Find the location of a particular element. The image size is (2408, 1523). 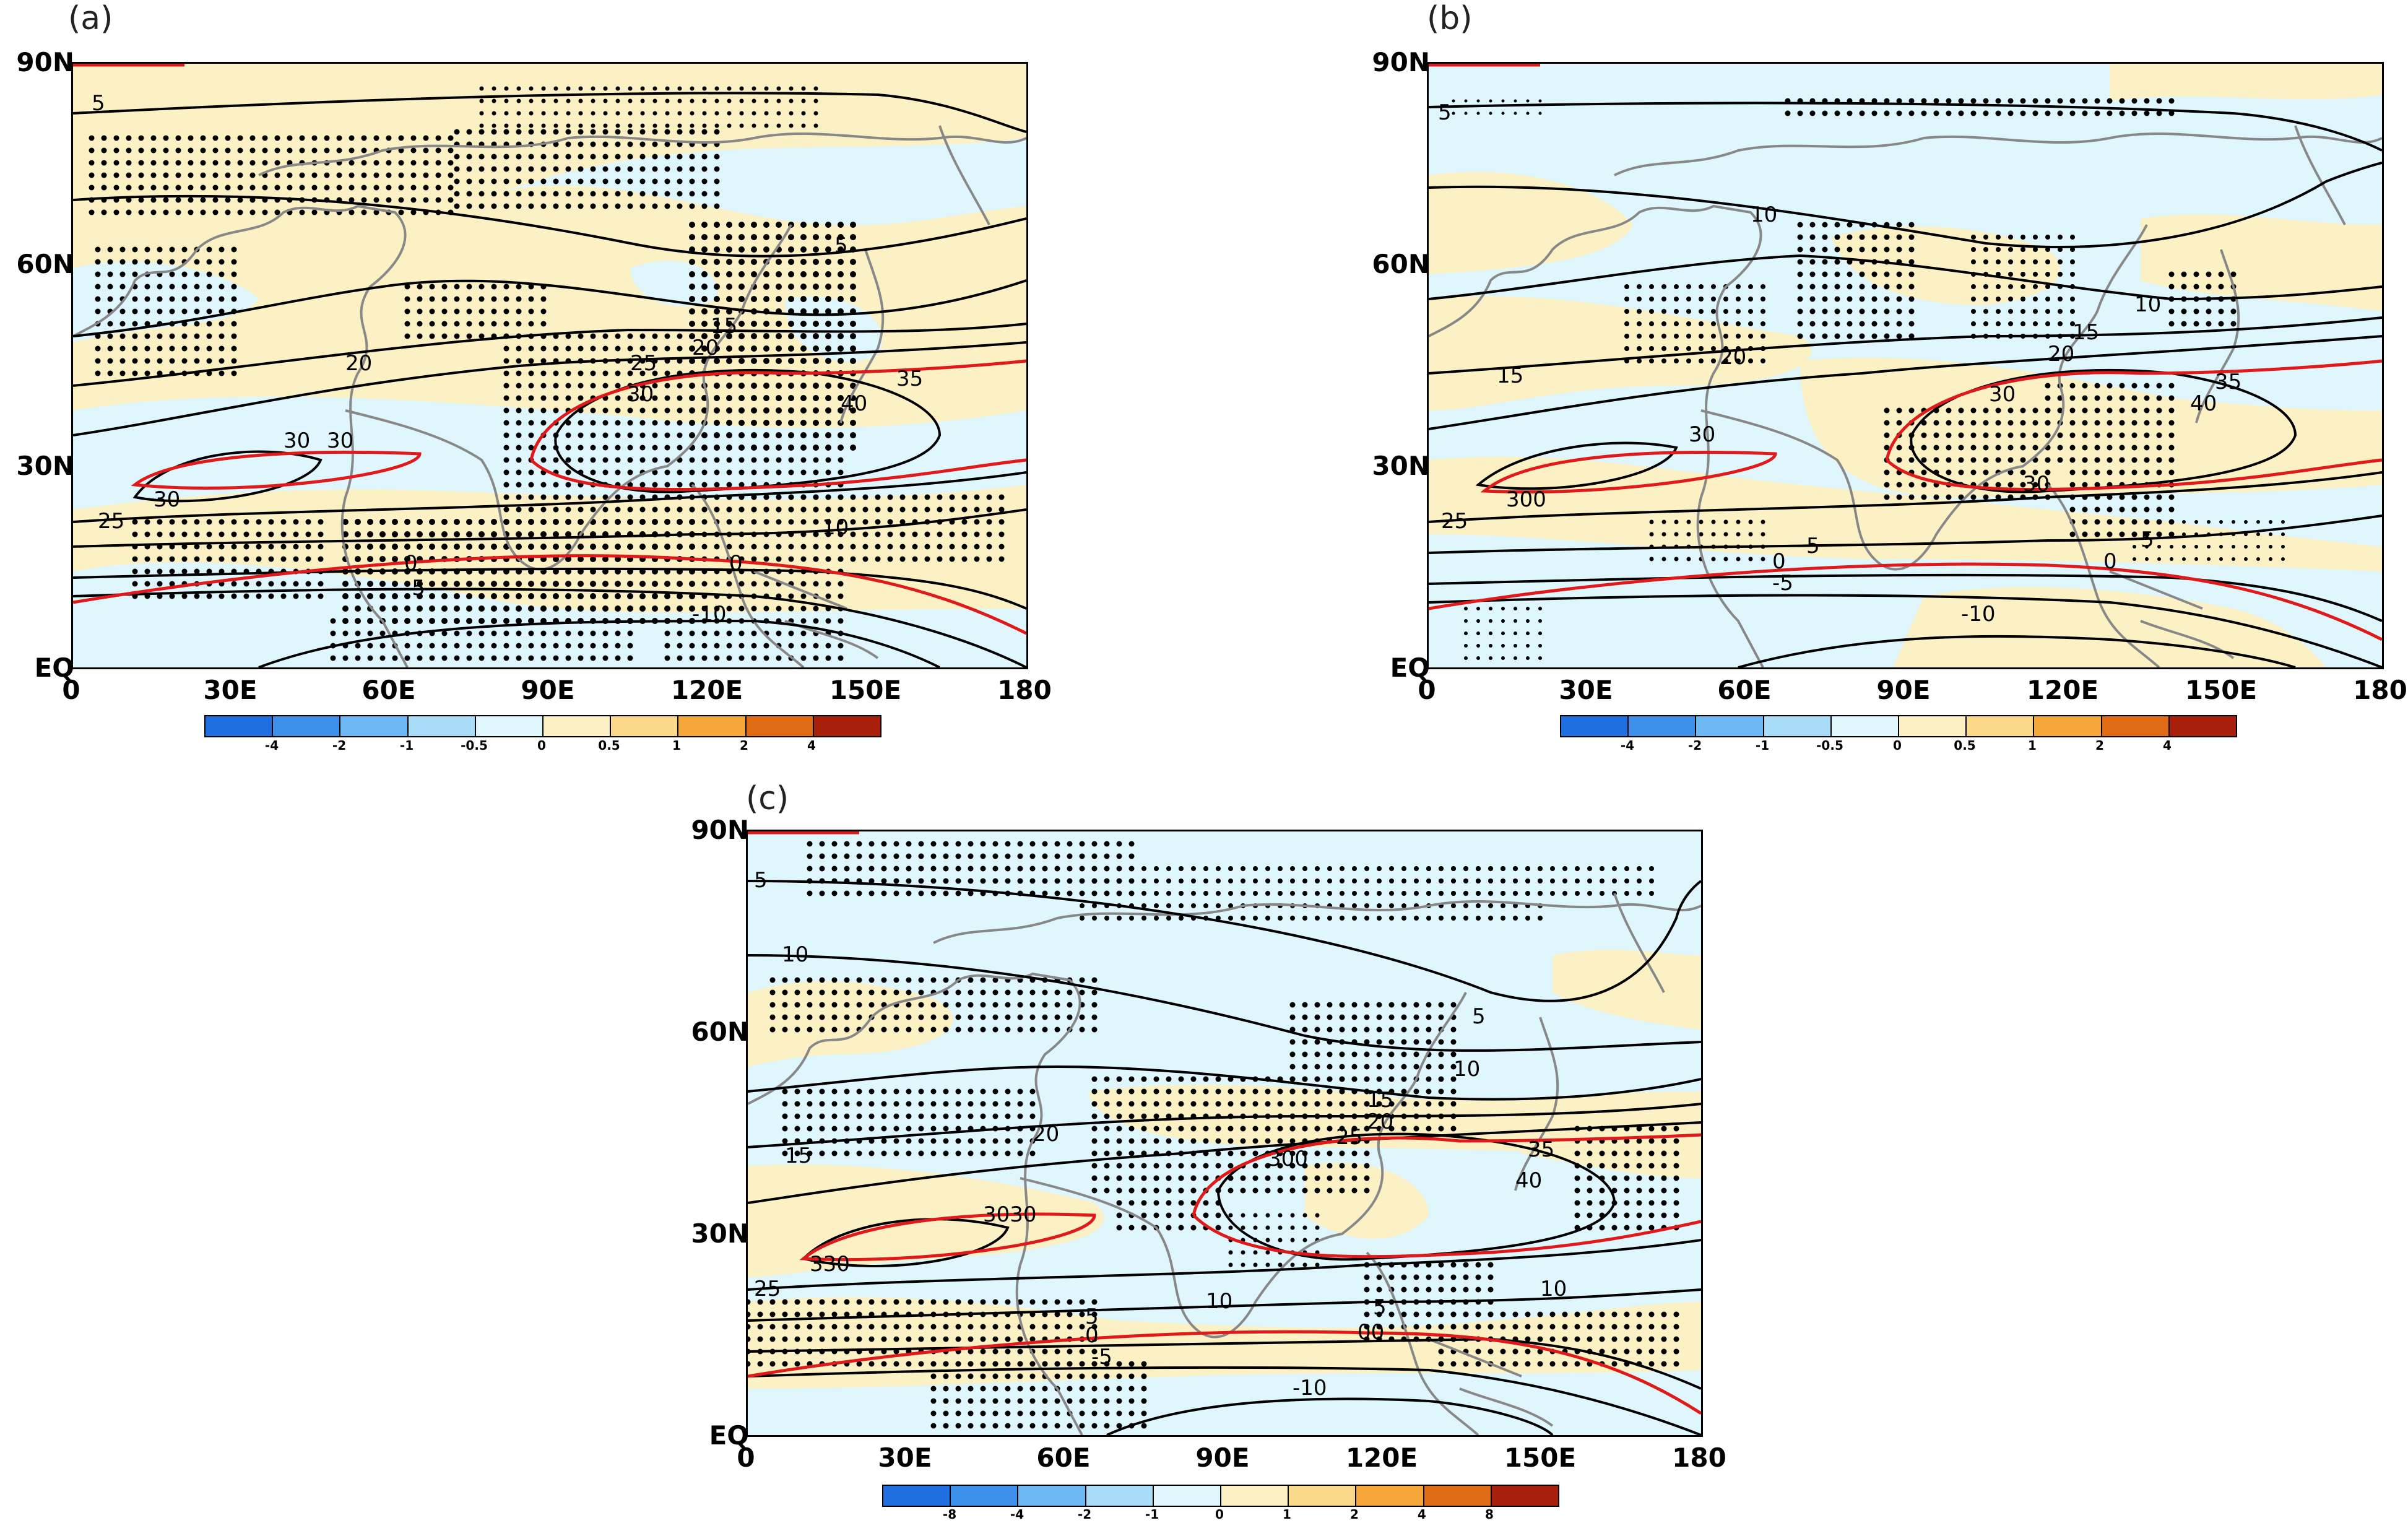

contour-label: 20 is located at coordinates (1380, 1121).